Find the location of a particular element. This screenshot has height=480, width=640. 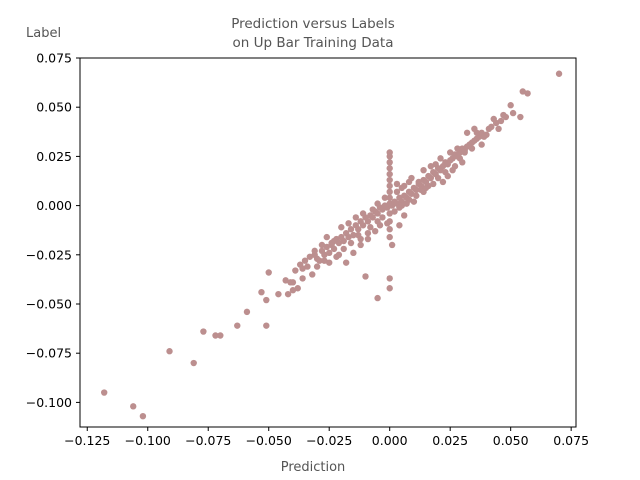

y-axis-title: Label is located at coordinates (43, 33).